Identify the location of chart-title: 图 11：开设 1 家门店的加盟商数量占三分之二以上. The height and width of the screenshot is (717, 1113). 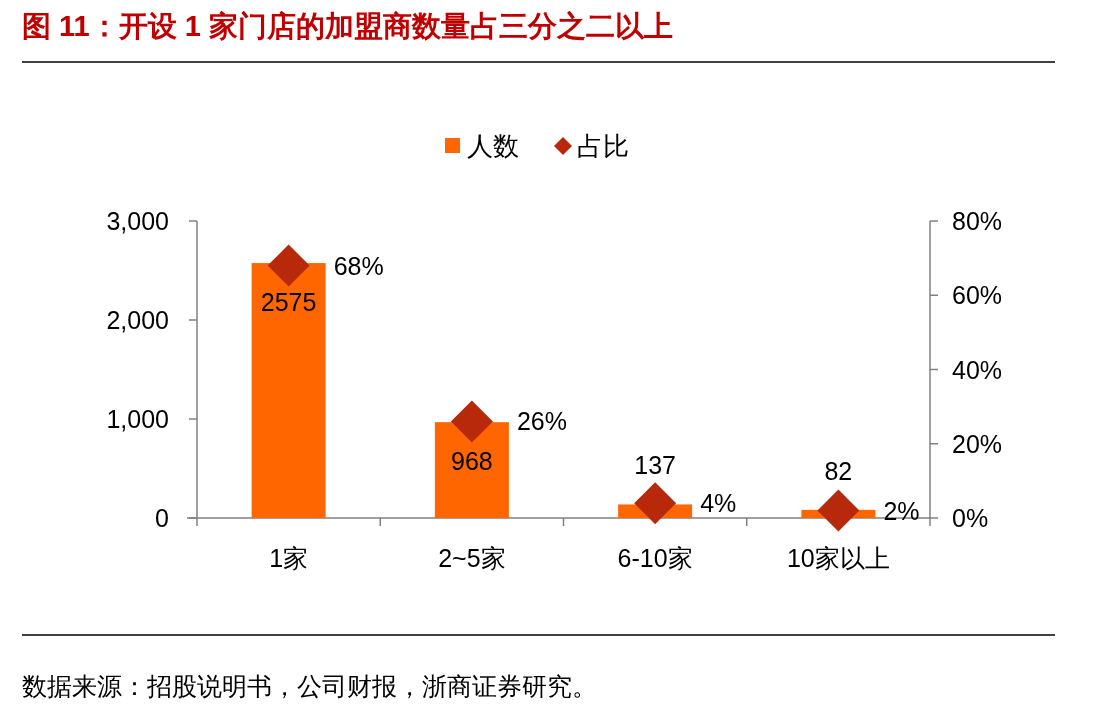
(347, 26).